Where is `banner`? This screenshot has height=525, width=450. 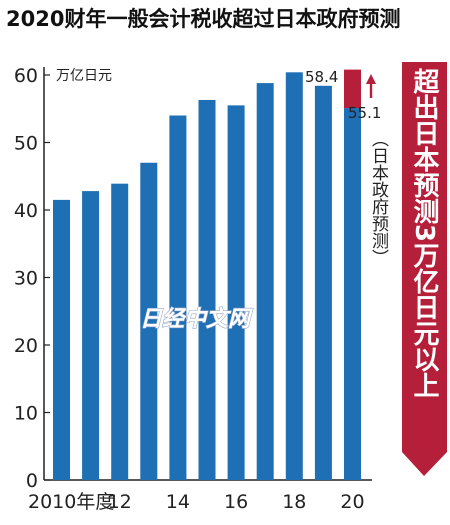 banner is located at coordinates (424, 269).